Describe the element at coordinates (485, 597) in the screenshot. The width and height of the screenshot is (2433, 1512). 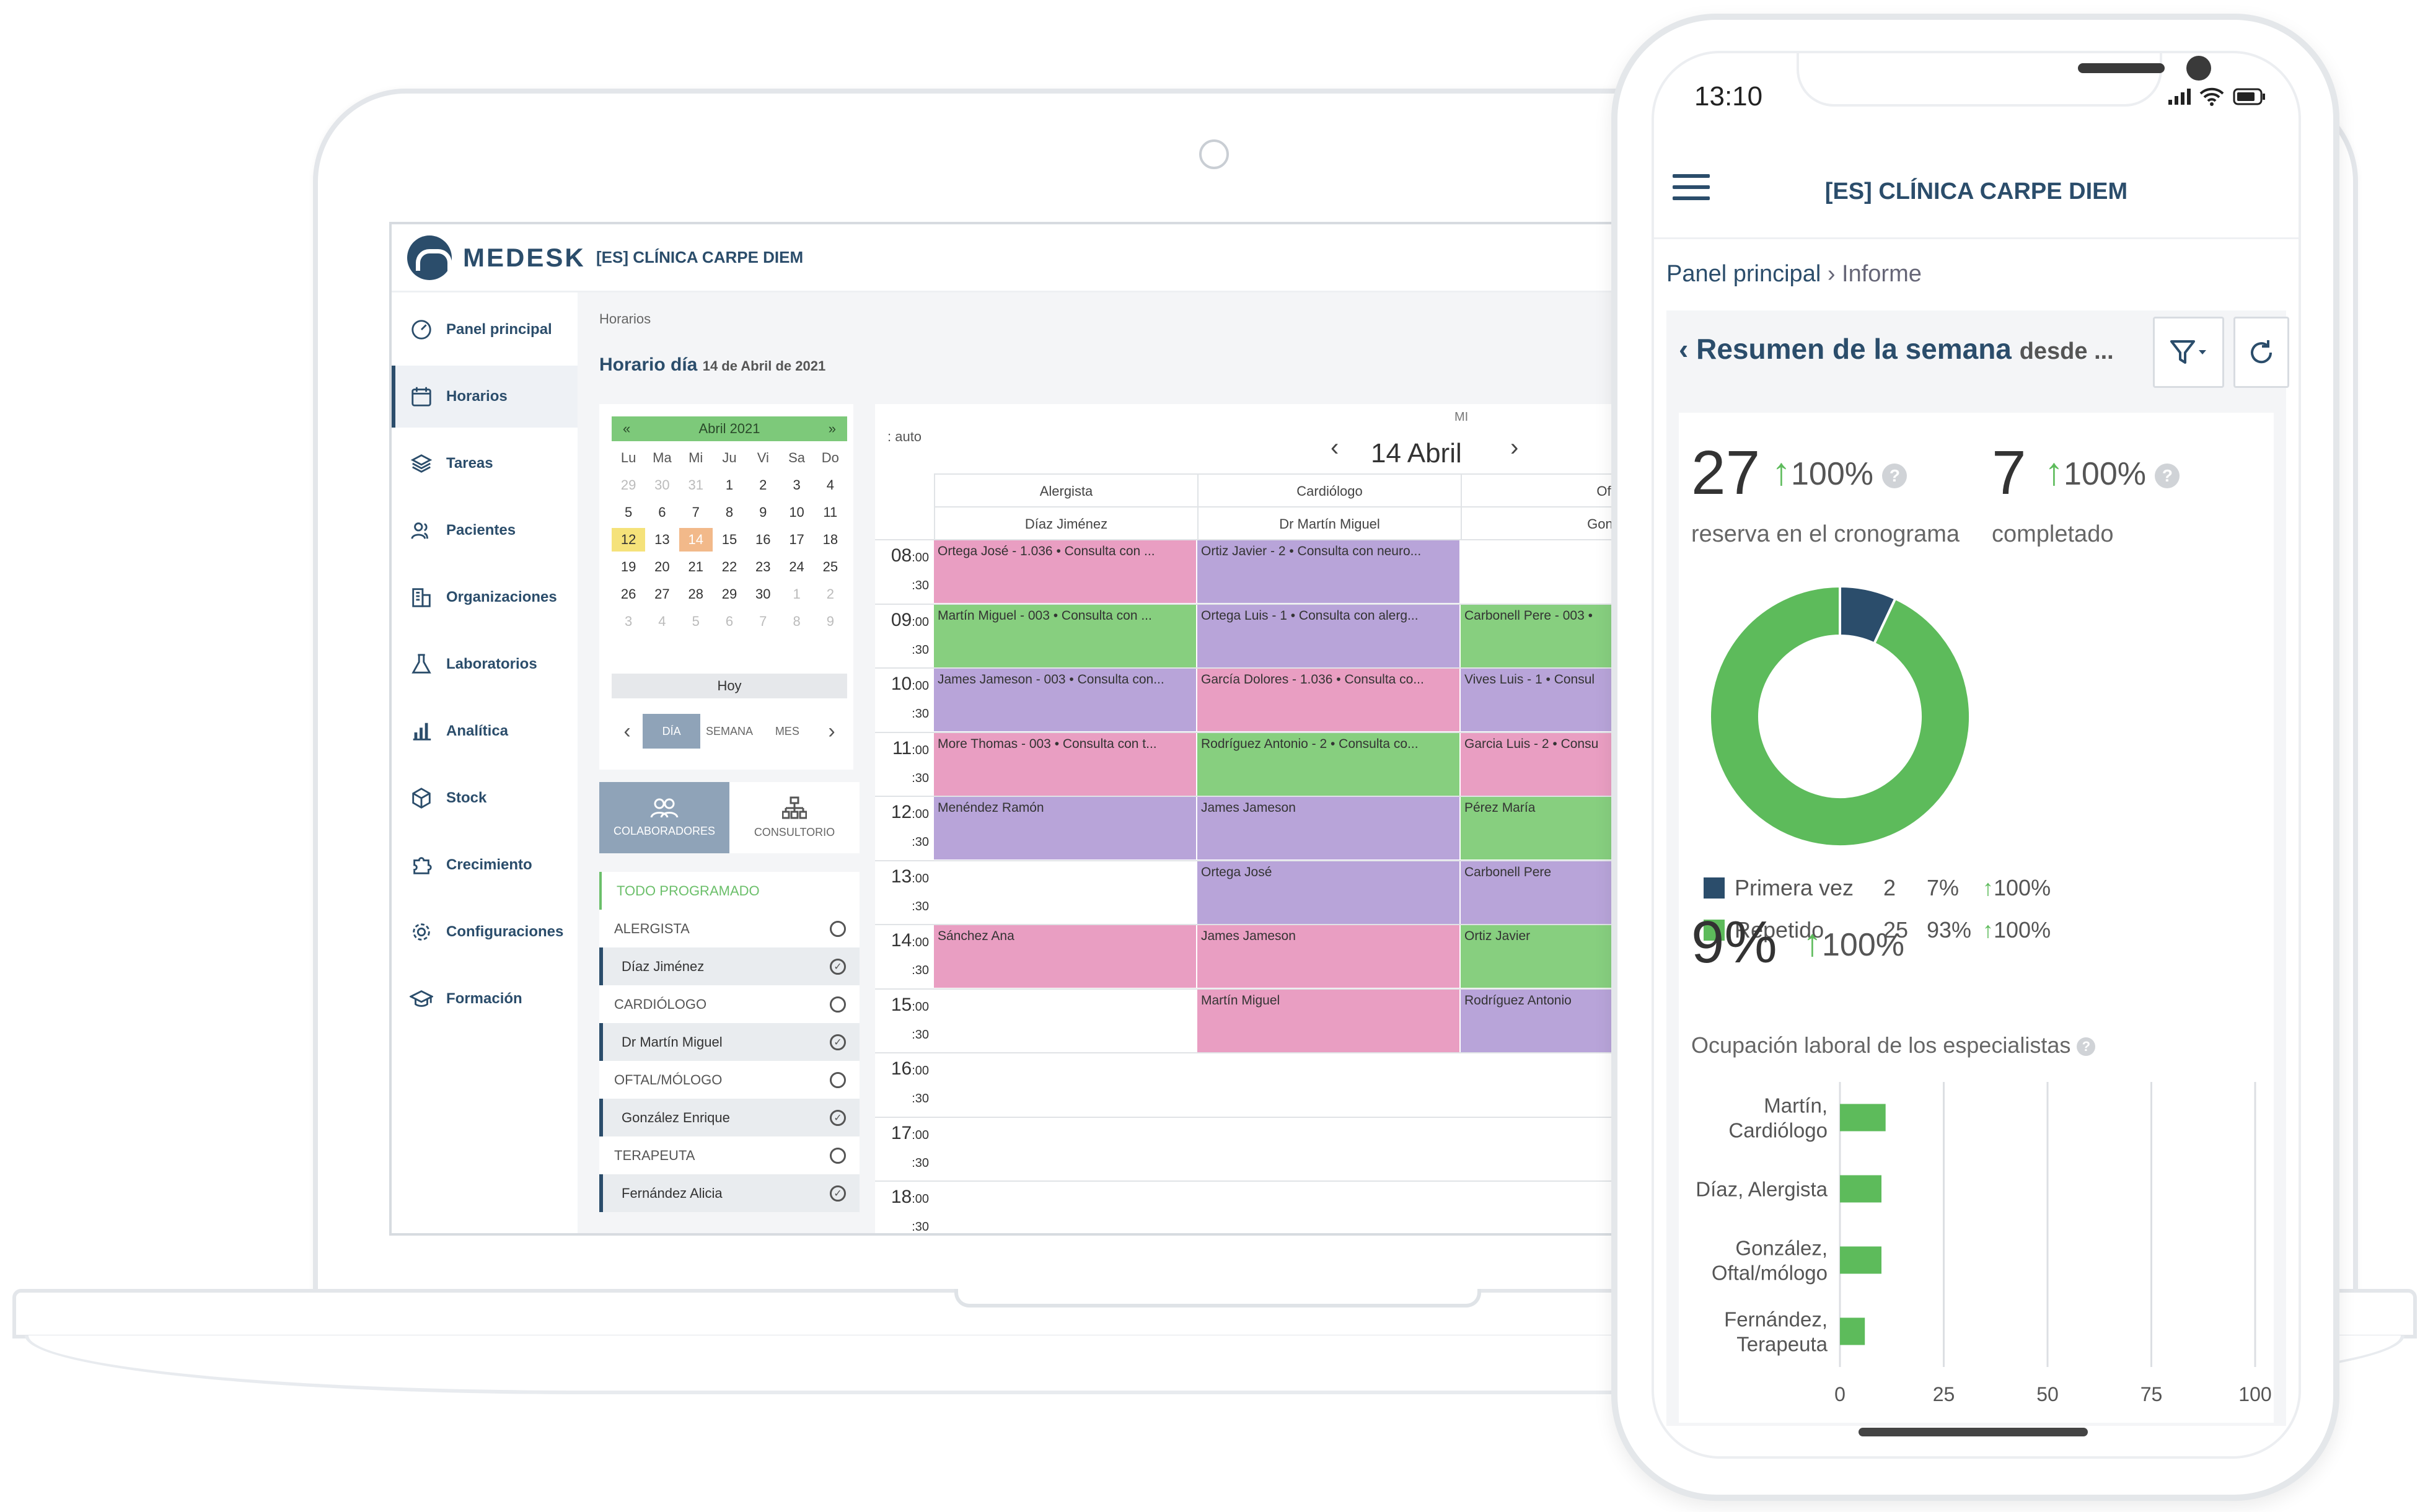
I see `sidebar-item-organizaciones: Organizaciones` at that location.